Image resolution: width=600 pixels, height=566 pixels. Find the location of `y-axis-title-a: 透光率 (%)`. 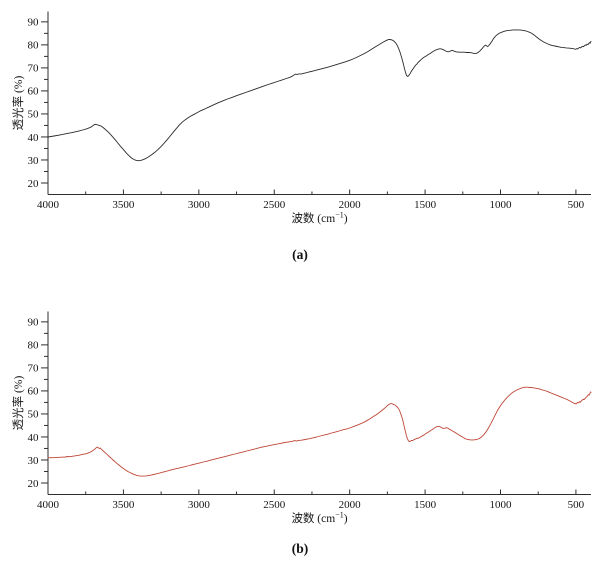

y-axis-title-a: 透光率 (%) is located at coordinates (18, 103).